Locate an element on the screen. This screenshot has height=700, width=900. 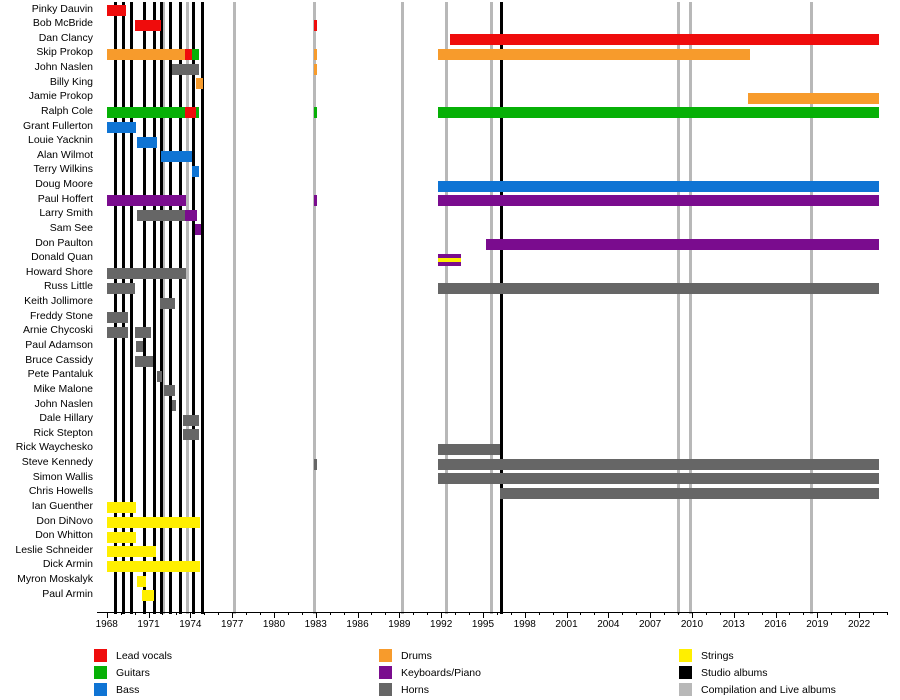
member-label: Jamie Prokop is located at coordinates (60, 96).